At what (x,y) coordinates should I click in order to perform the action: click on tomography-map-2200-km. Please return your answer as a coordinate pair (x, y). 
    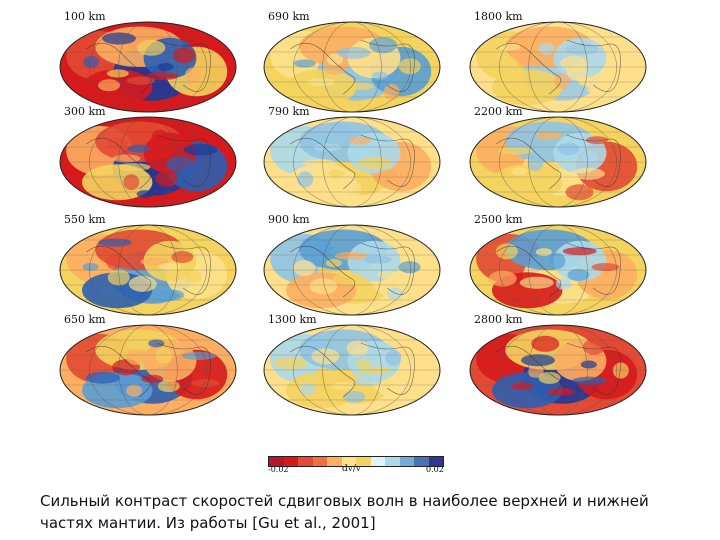
    Looking at the image, I should click on (558, 162).